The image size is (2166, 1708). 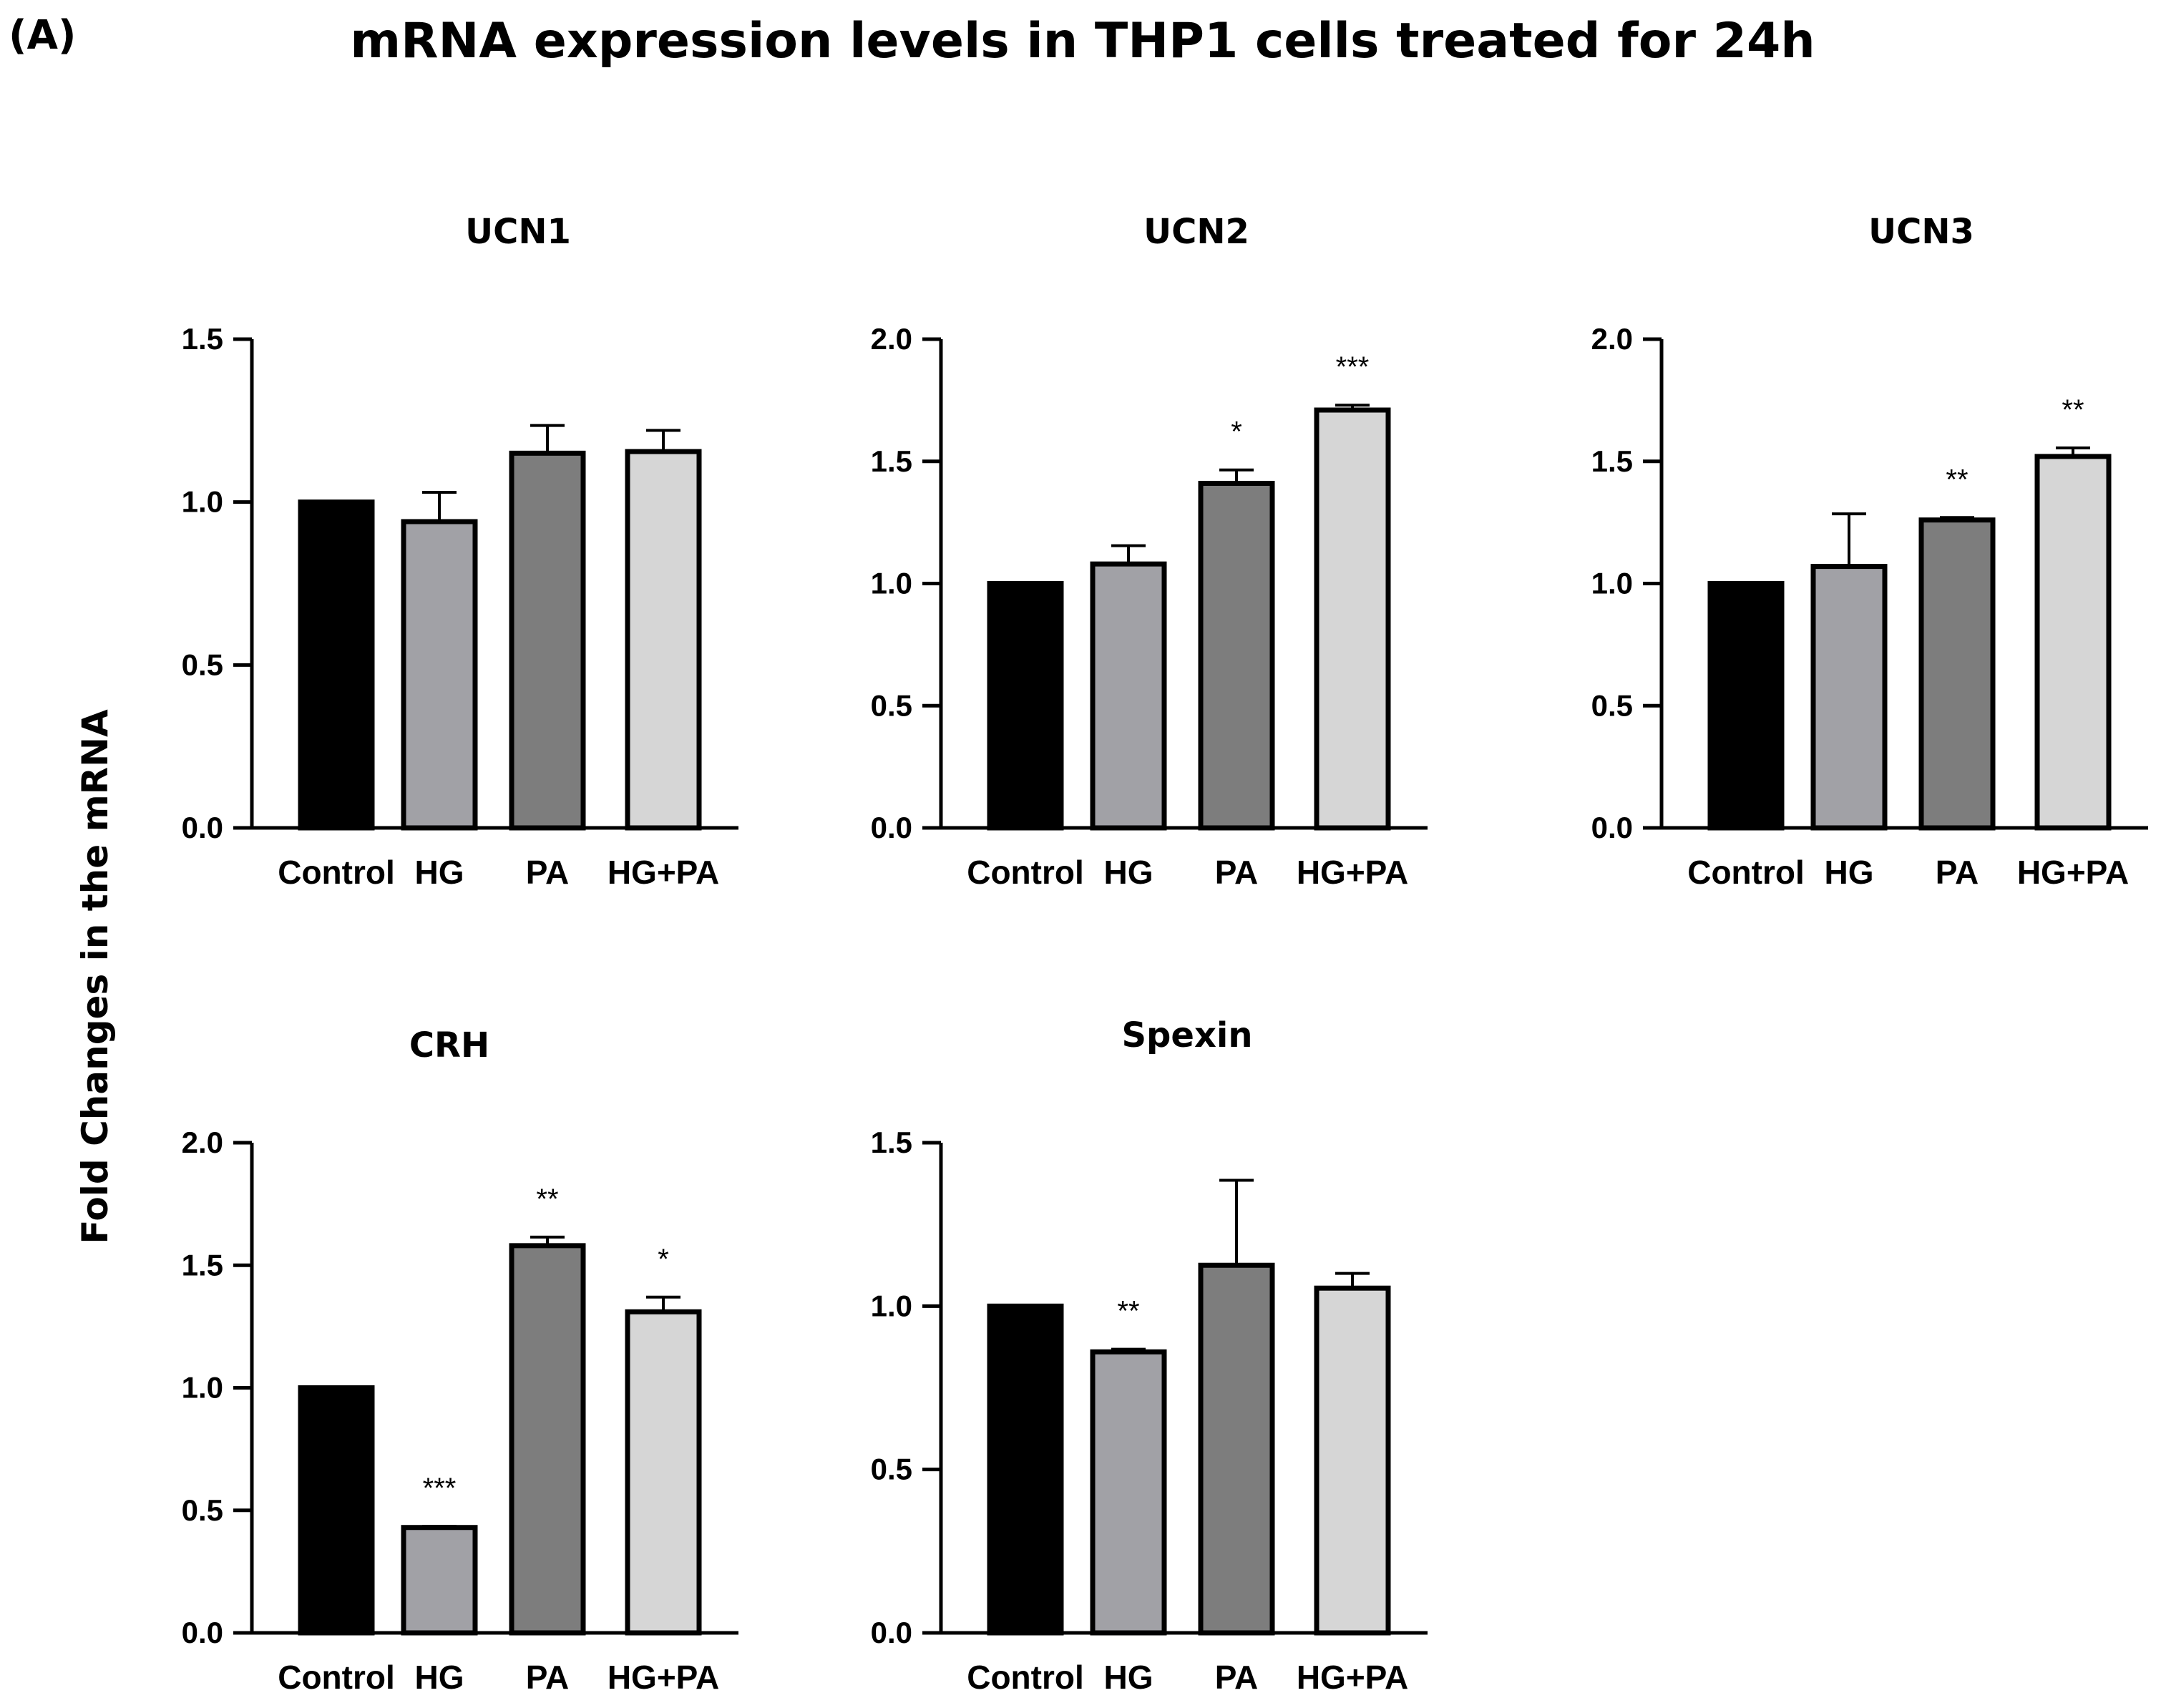 What do you see at coordinates (1612, 339) in the screenshot?
I see `y-tick-label-ucn3: 2.0` at bounding box center [1612, 339].